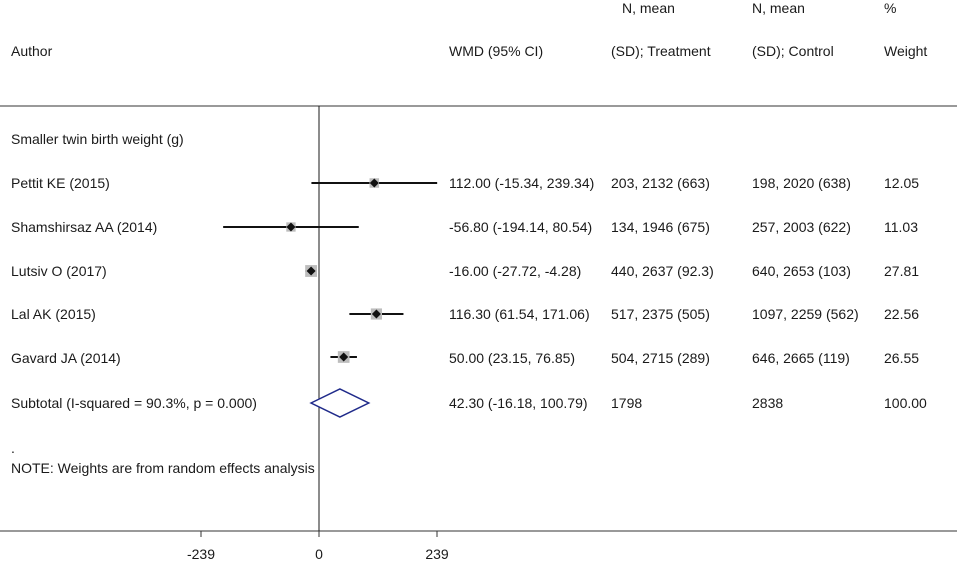 This screenshot has width=957, height=563. Describe the element at coordinates (902, 358) in the screenshot. I see `study-weight: 26.55` at that location.